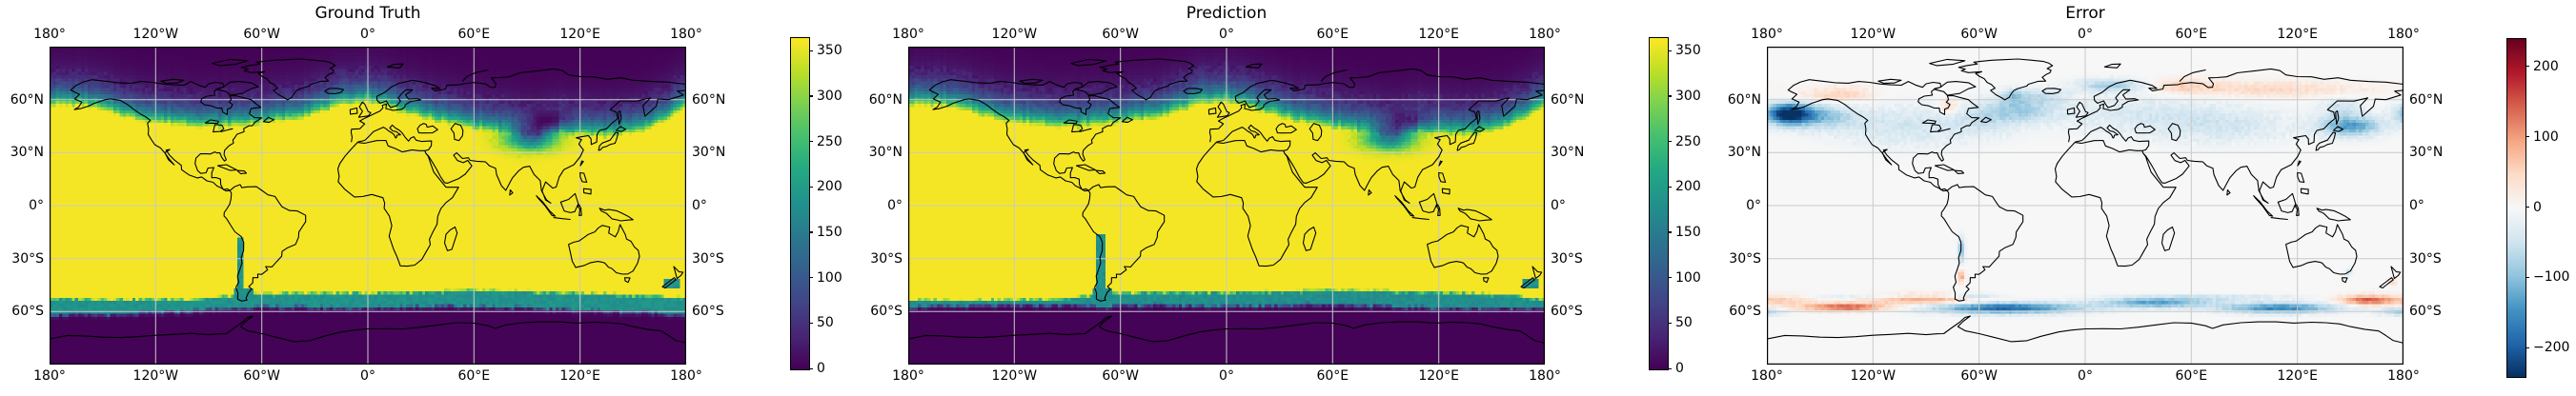 The height and width of the screenshot is (396, 2576). I want to click on colorbar-label: −100, so click(2551, 277).